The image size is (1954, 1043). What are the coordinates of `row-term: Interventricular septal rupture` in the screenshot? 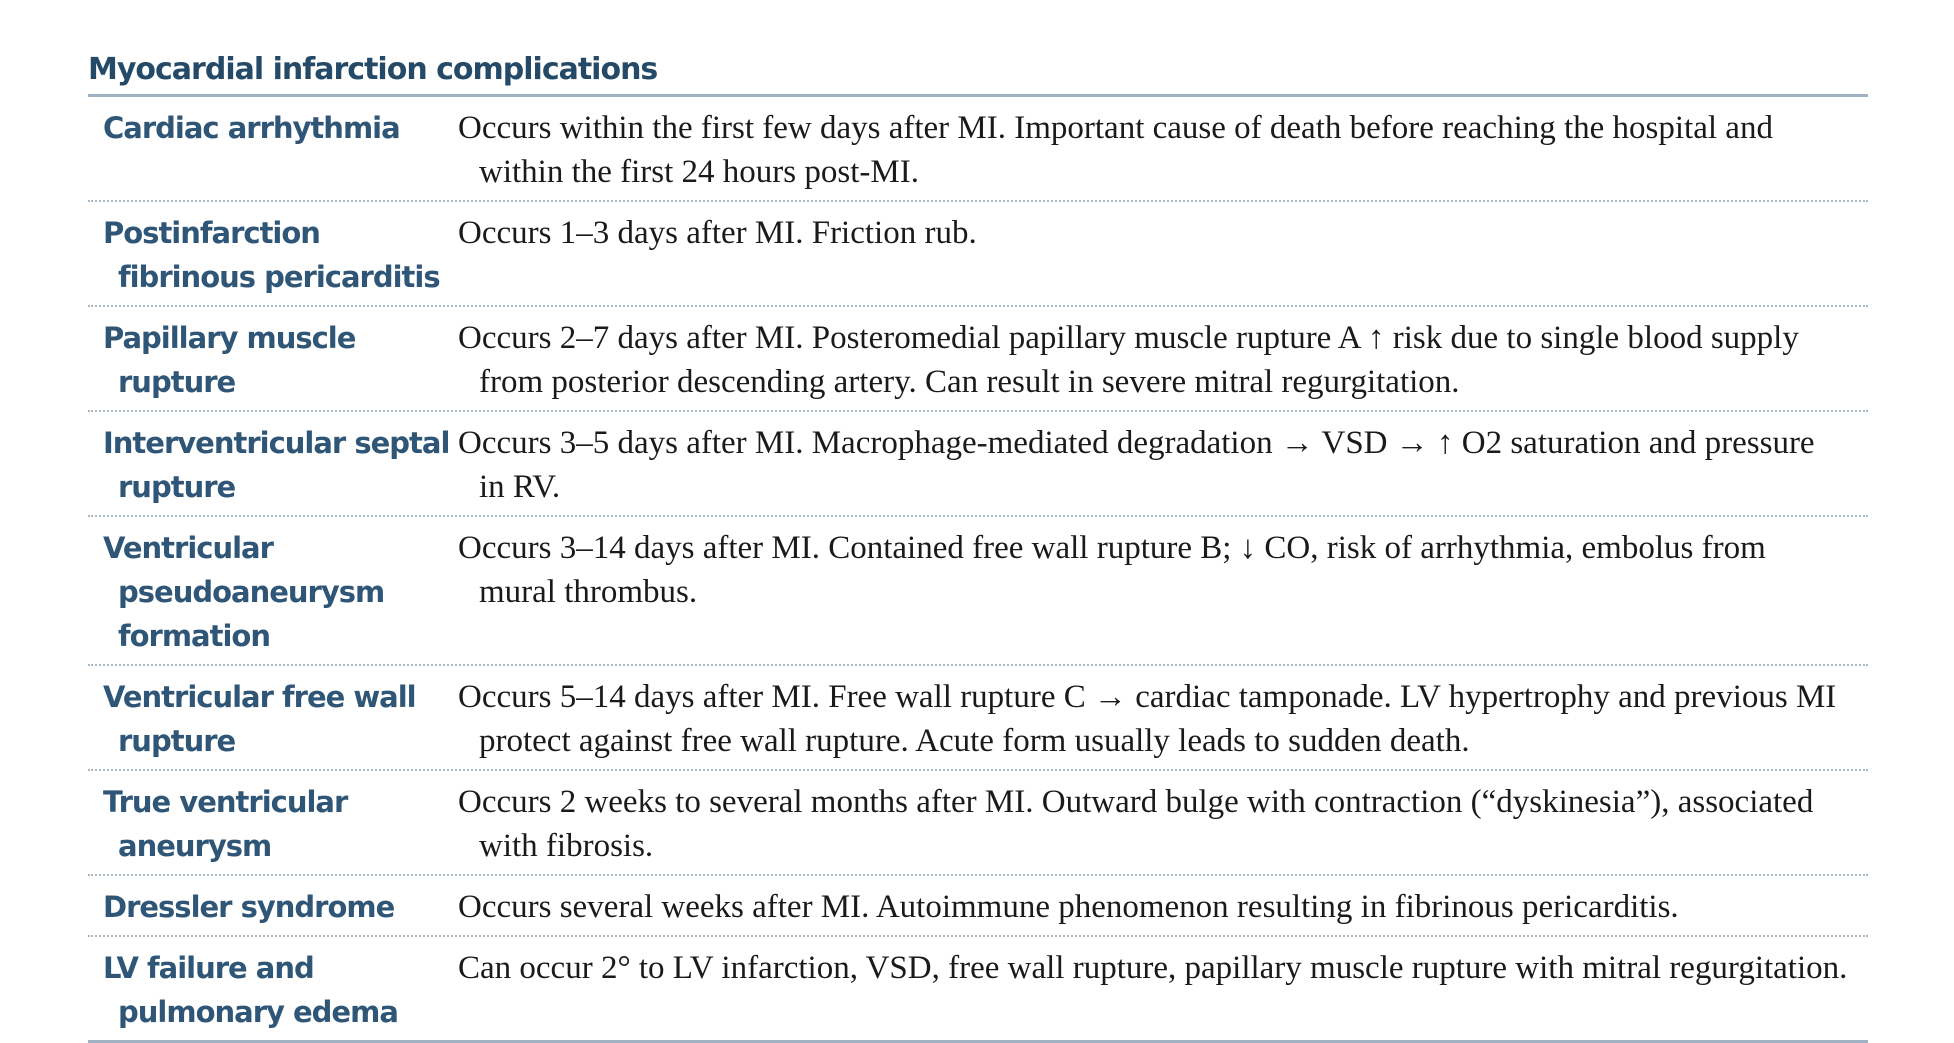 It's located at (276, 465).